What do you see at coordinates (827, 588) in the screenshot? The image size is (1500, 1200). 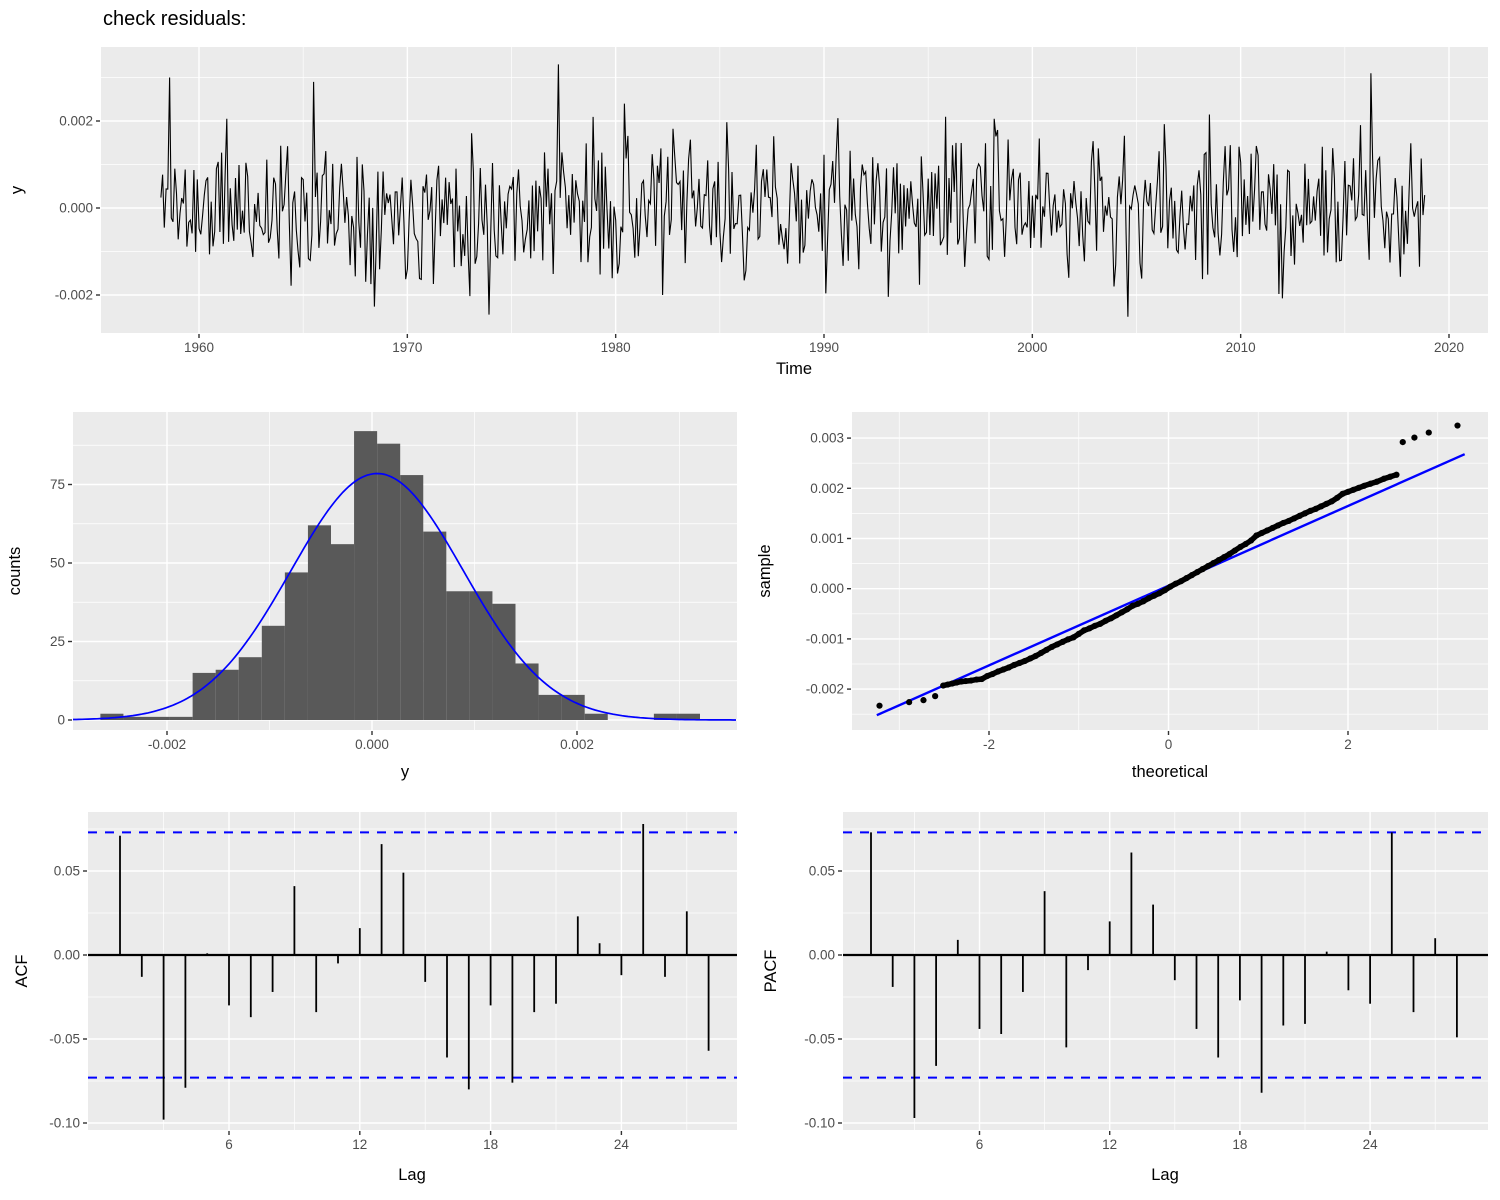 I see `qq-y-tick-label: 0.000` at bounding box center [827, 588].